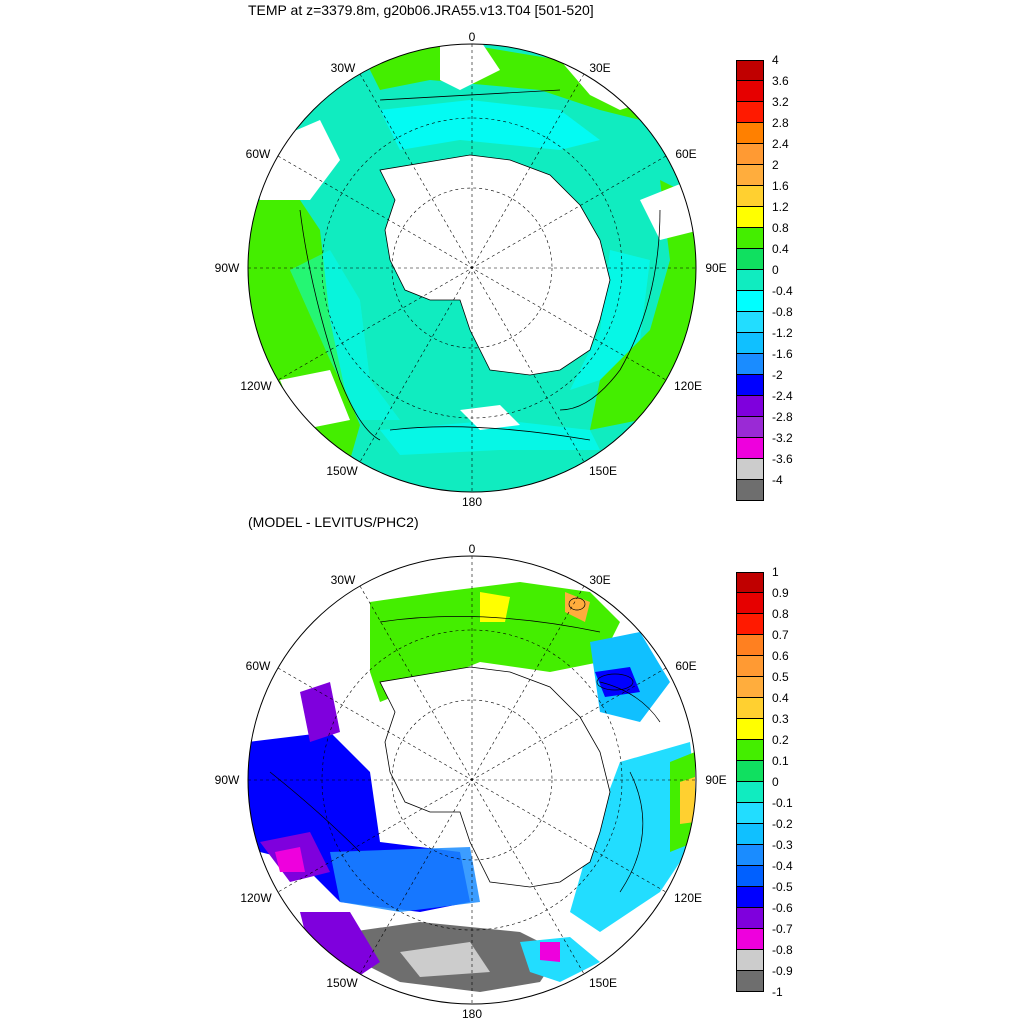 The width and height of the screenshot is (1024, 1024). What do you see at coordinates (715, 780) in the screenshot?
I see `bottom-lon-label-90e: 90E` at bounding box center [715, 780].